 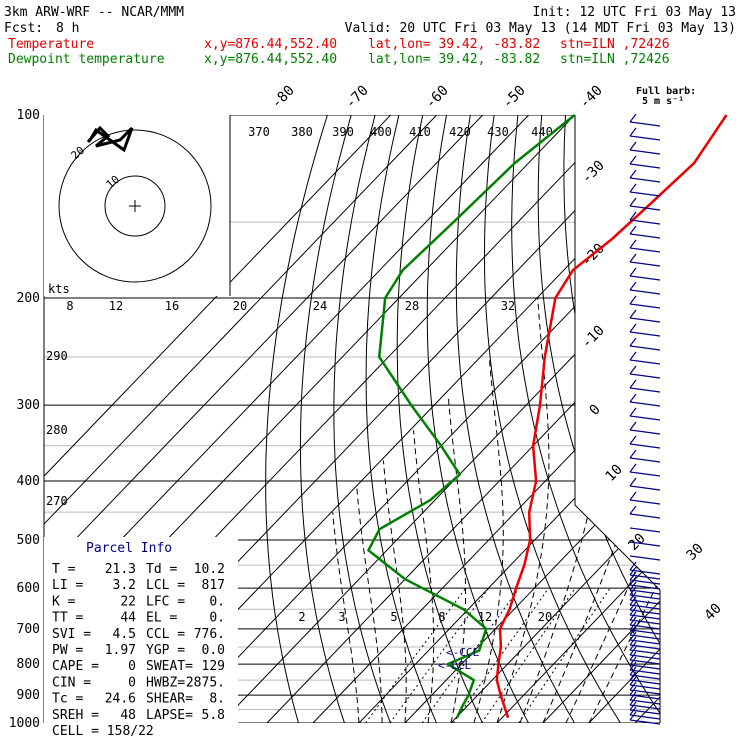 I want to click on isotherm-label-right-0: -30, so click(x=593, y=172).